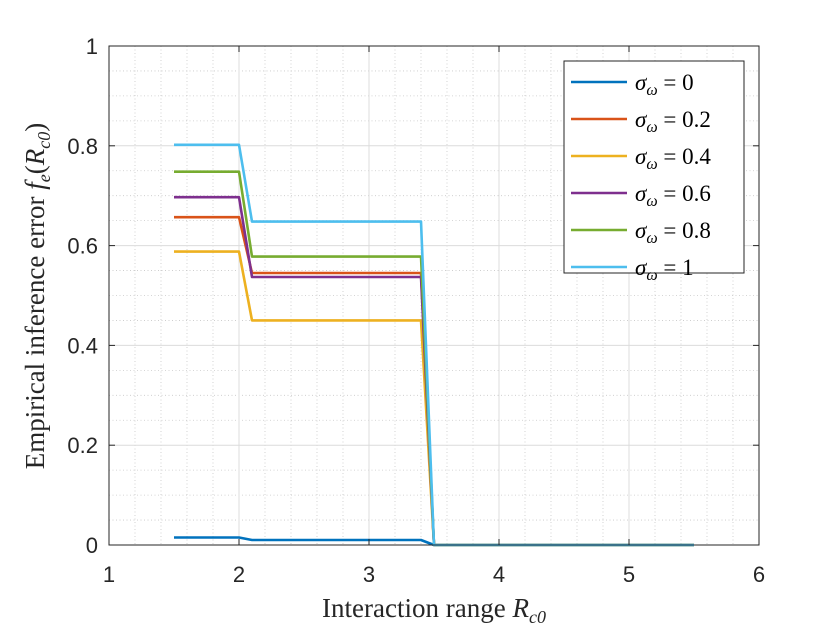  I want to click on x-axis-label: Interaction range Rc0, so click(434, 610).